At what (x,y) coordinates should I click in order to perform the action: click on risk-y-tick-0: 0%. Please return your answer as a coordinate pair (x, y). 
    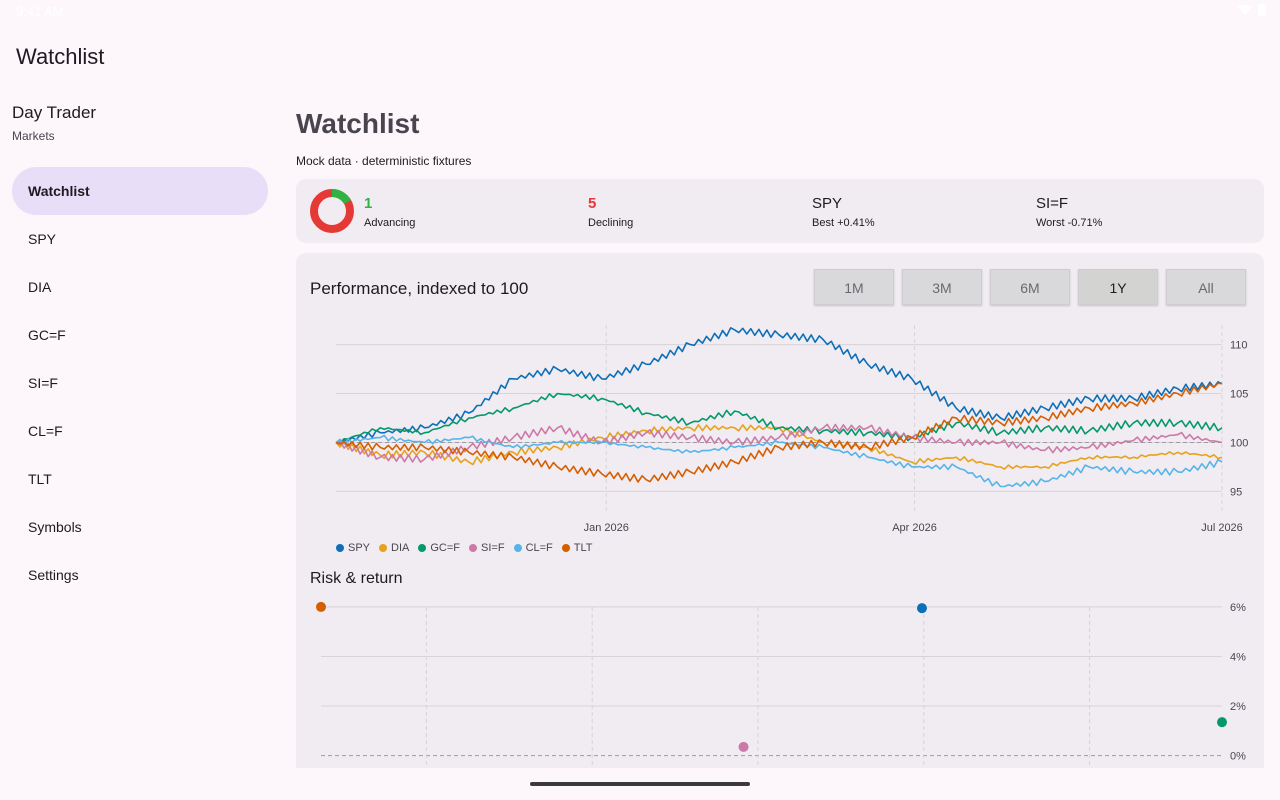
    Looking at the image, I should click on (1238, 757).